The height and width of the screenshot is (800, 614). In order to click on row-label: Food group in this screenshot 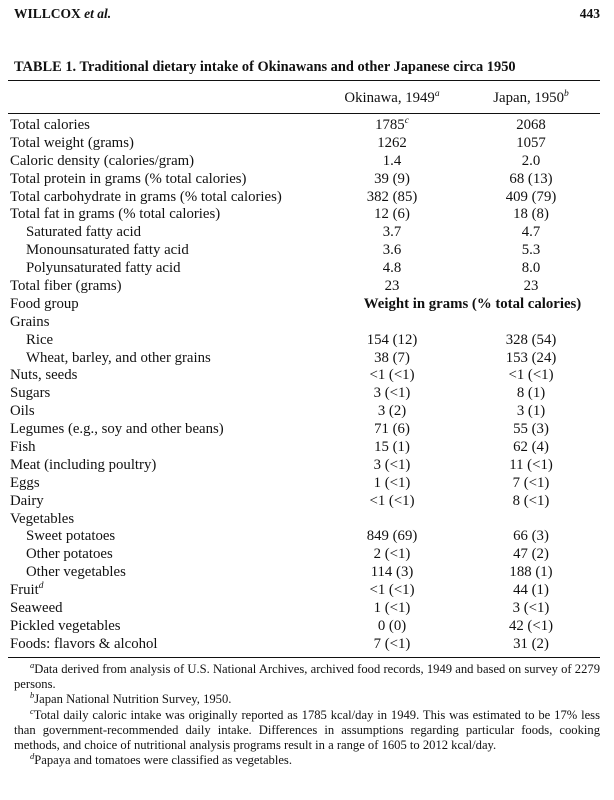, I will do `click(44, 303)`.